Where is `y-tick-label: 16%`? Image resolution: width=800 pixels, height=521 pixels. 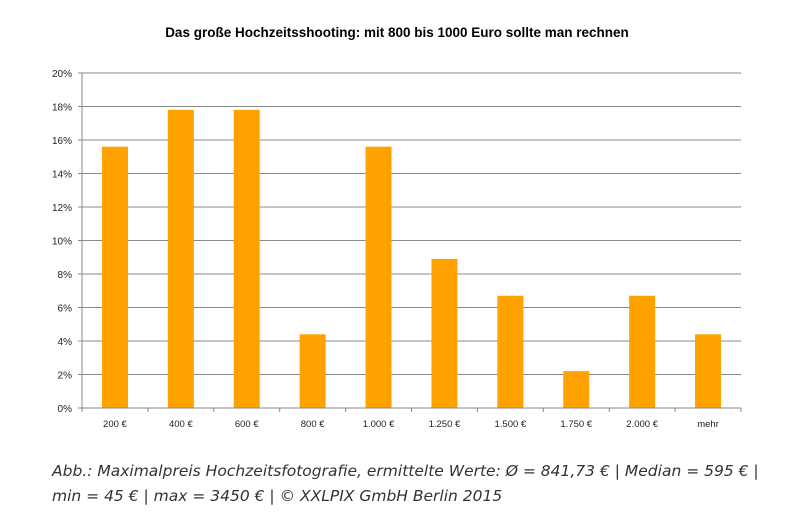 y-tick-label: 16% is located at coordinates (62, 141).